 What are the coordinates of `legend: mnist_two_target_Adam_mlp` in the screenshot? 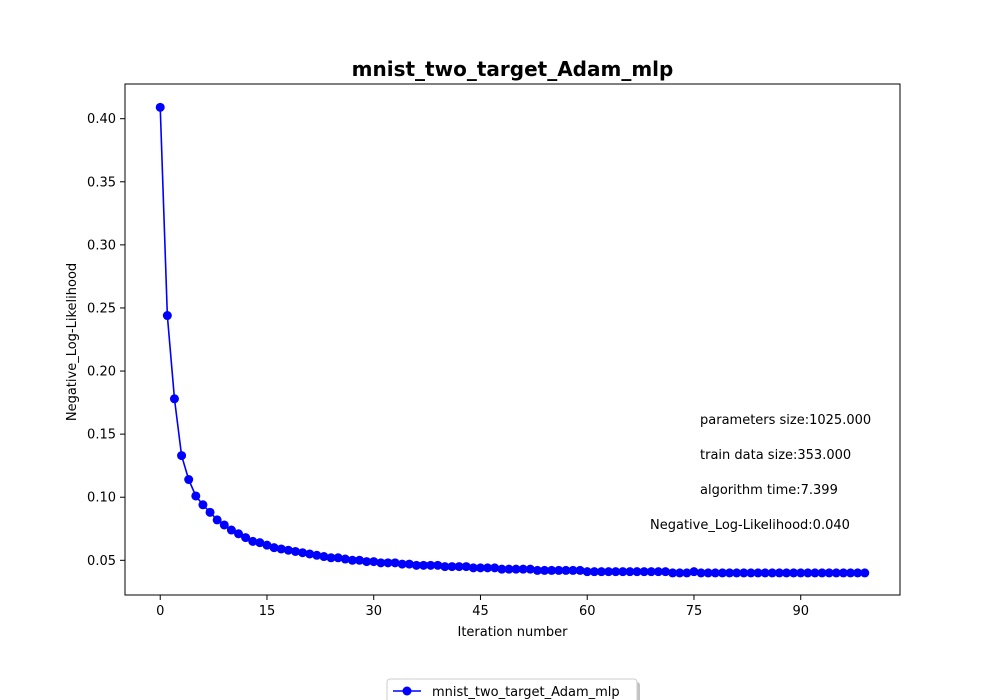 It's located at (513, 689).